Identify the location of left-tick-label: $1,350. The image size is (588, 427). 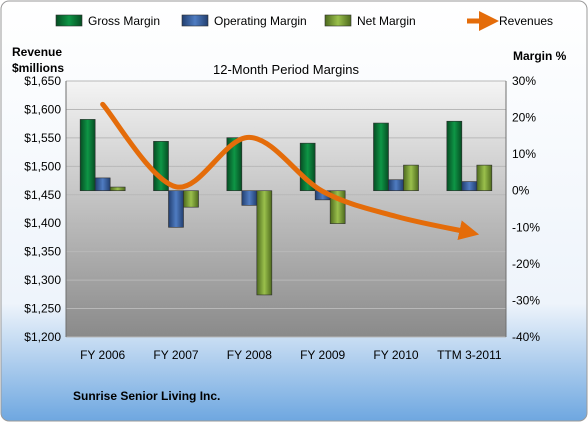
(42, 252).